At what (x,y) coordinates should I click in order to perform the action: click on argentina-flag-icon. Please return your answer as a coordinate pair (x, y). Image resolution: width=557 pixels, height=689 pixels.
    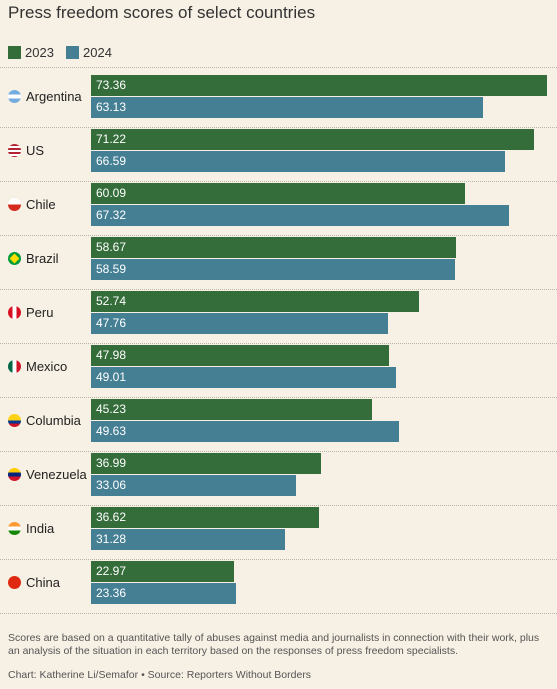
    Looking at the image, I should click on (14, 96).